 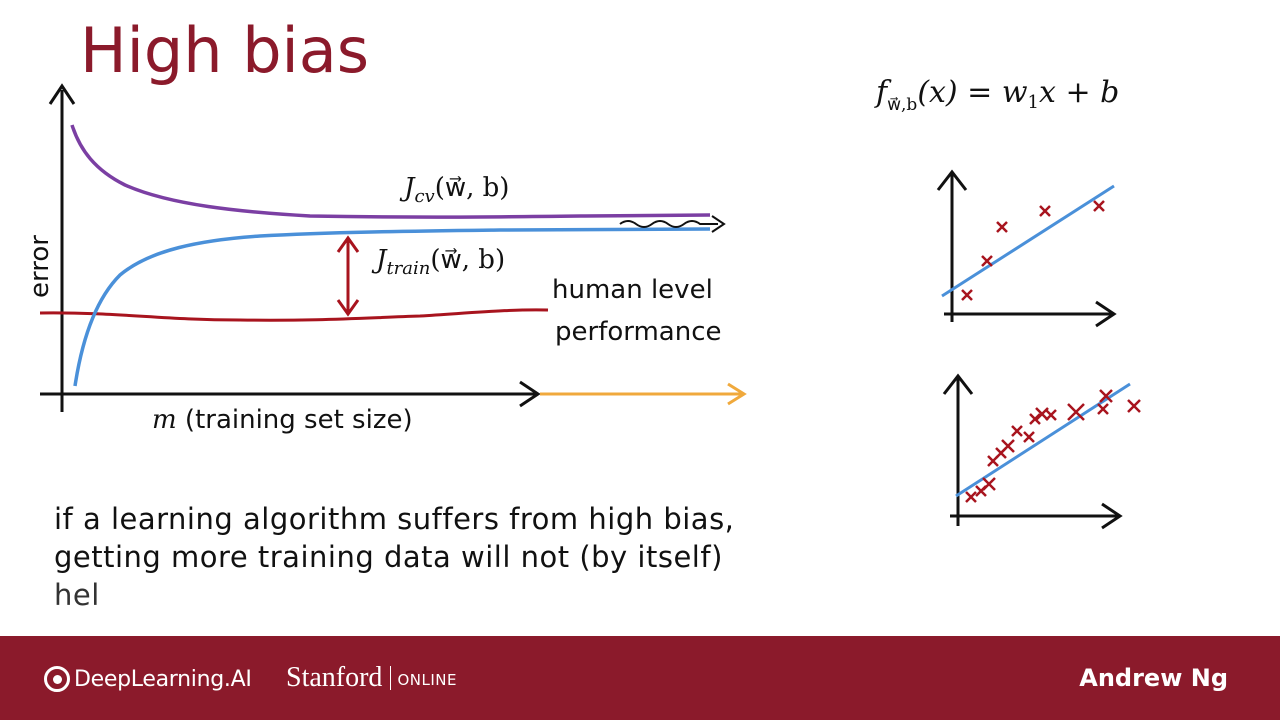 What do you see at coordinates (348, 244) in the screenshot?
I see `gap-arrow-top` at bounding box center [348, 244].